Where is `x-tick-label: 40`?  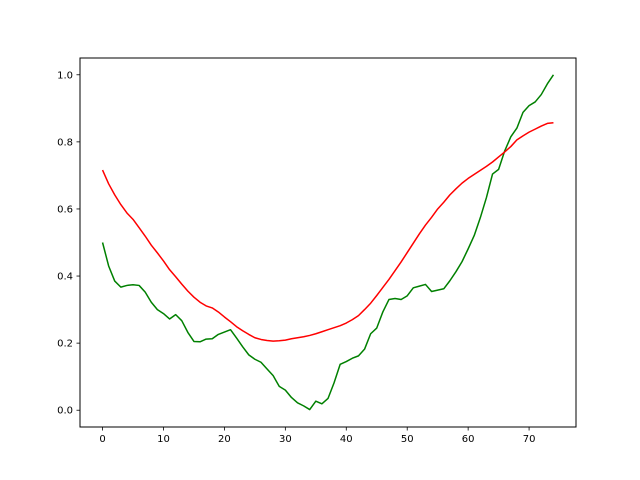 x-tick-label: 40 is located at coordinates (346, 439).